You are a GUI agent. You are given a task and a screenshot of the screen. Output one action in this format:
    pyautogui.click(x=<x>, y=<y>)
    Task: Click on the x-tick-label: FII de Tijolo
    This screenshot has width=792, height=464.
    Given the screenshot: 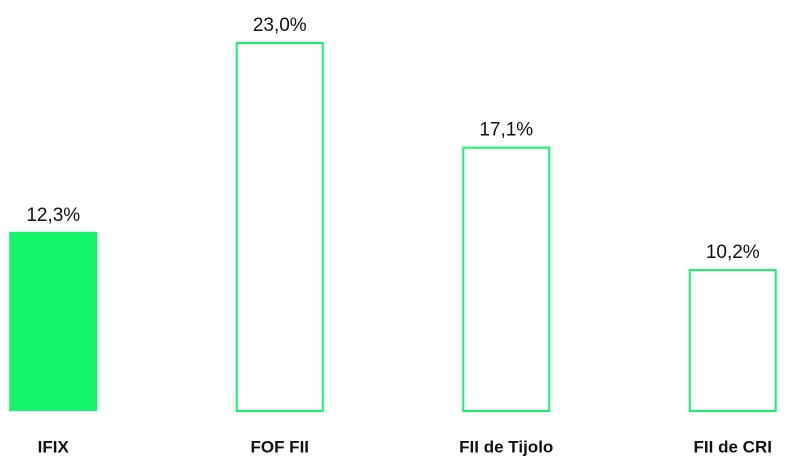 What is the action you would take?
    pyautogui.click(x=506, y=446)
    